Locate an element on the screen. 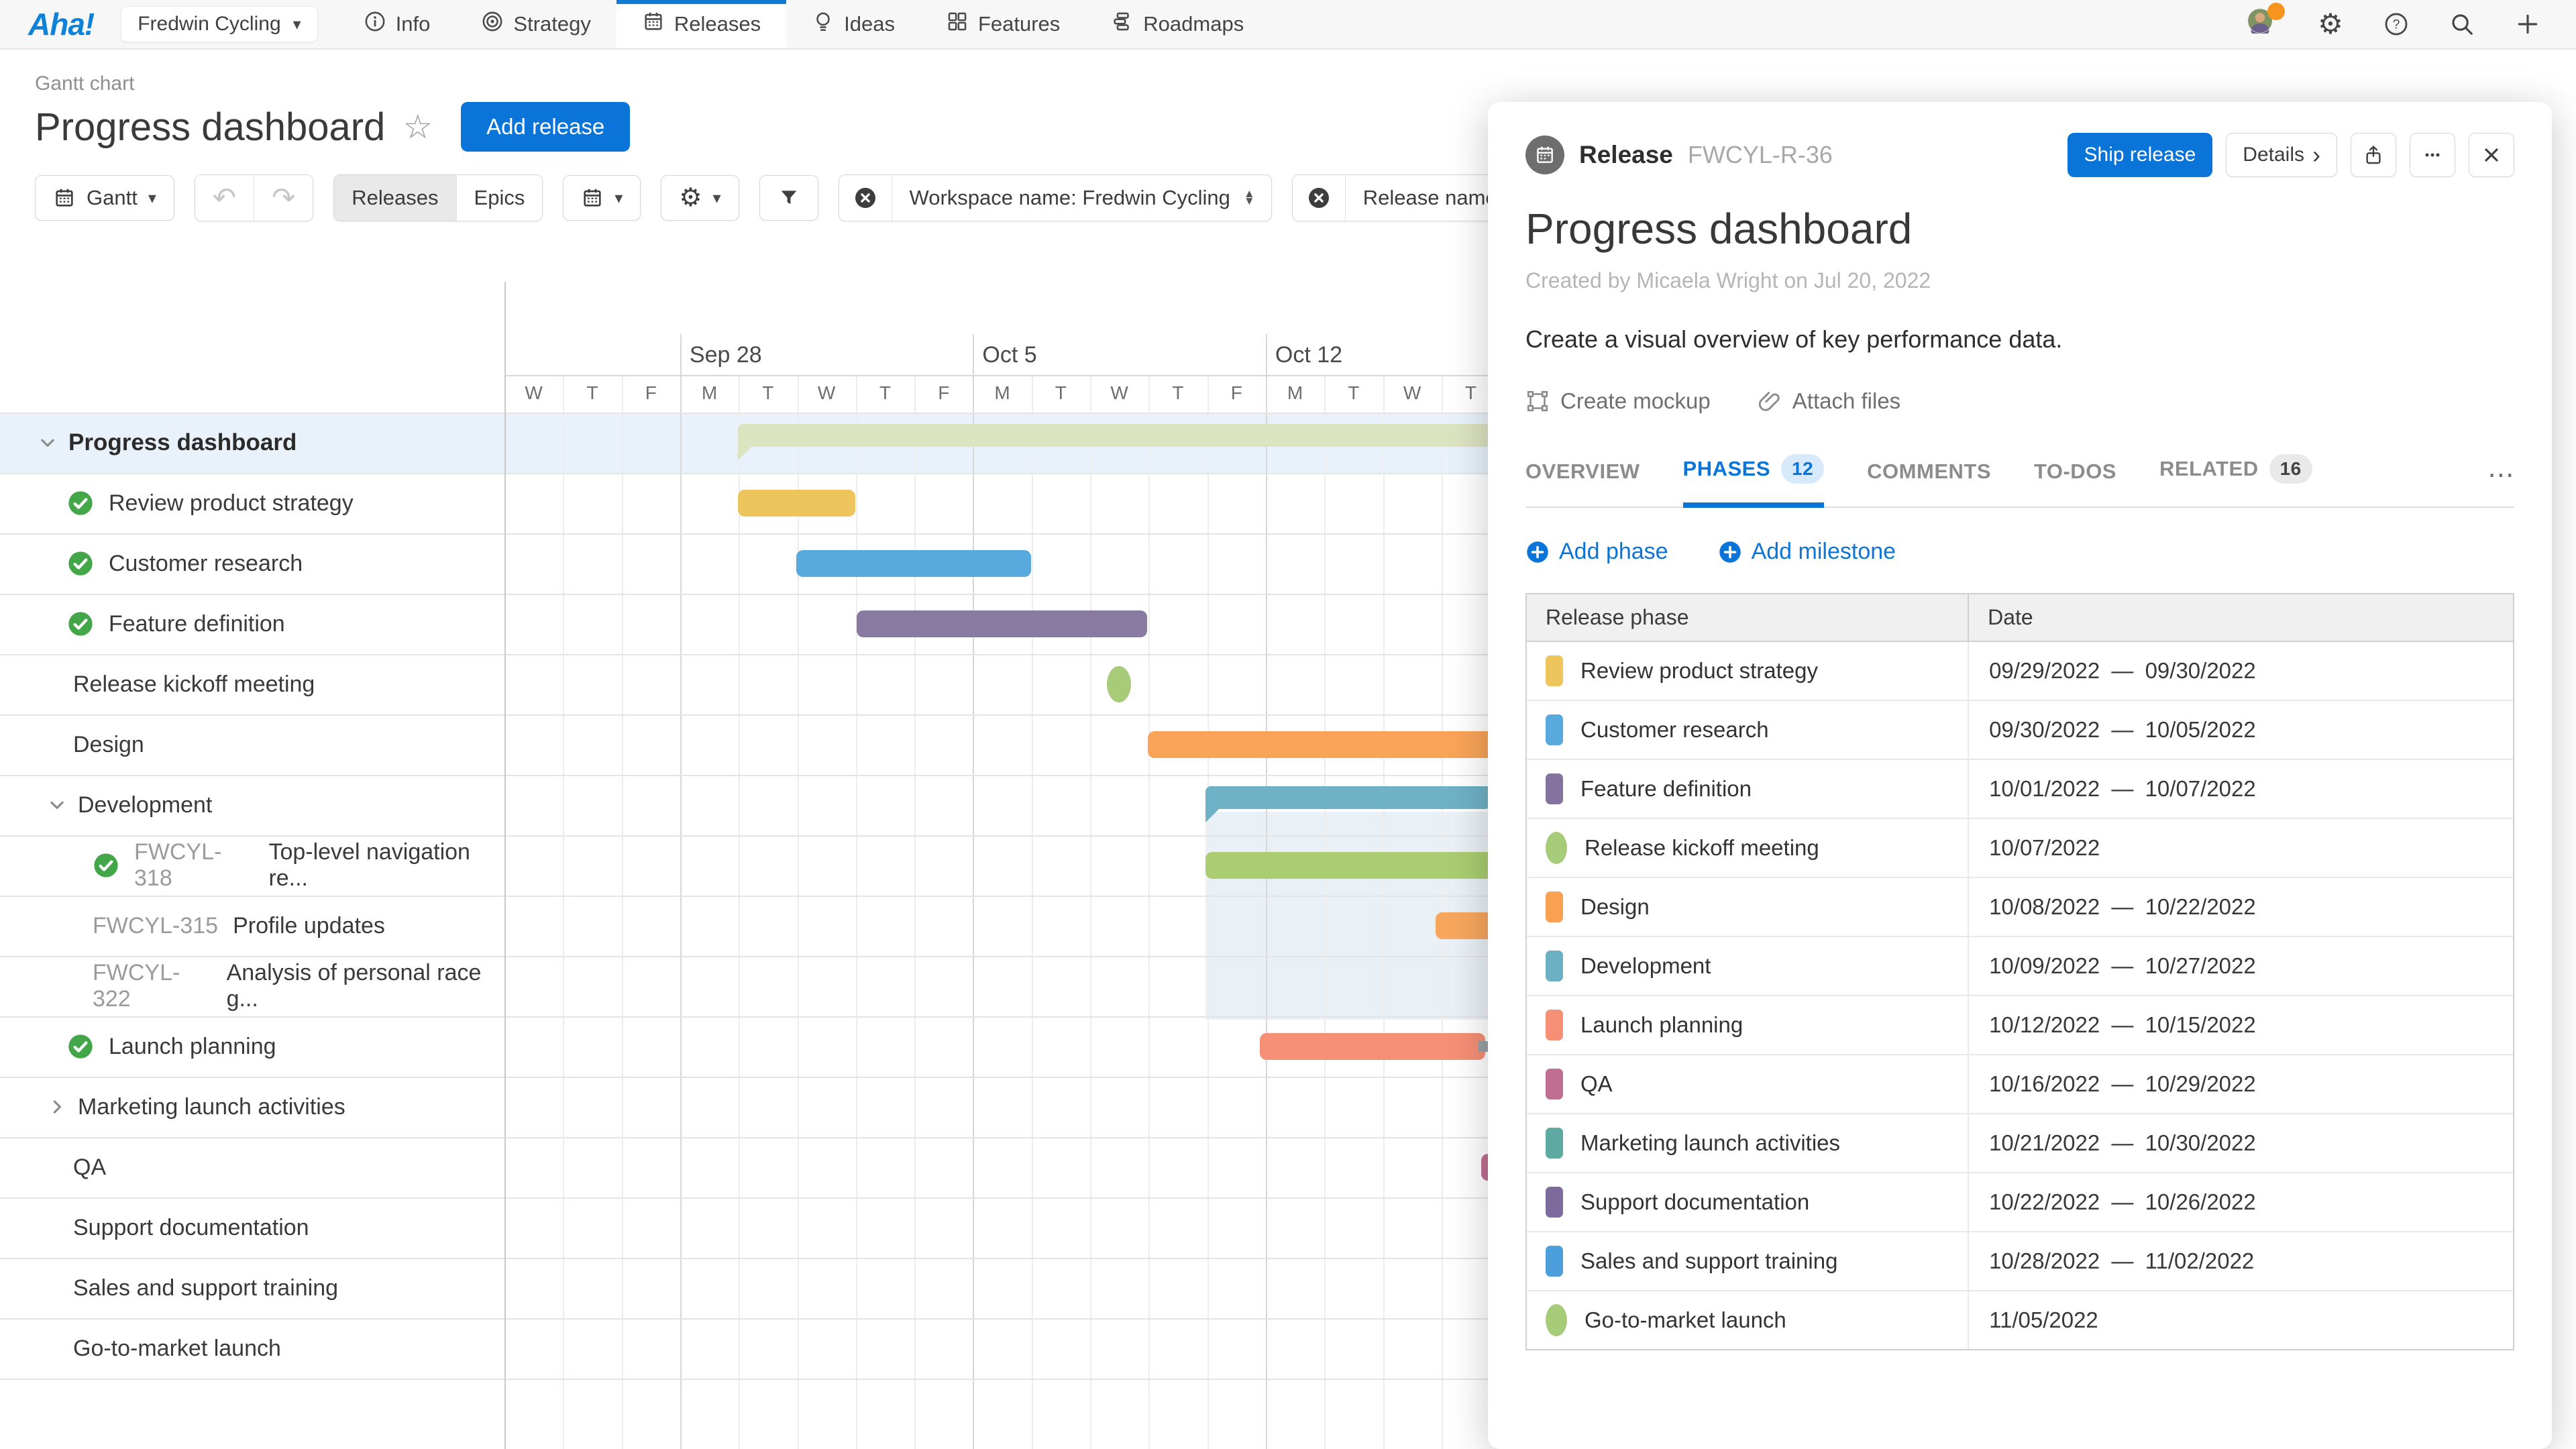 Image resolution: width=2576 pixels, height=1449 pixels. phase-table-row: Customer research 09/30/2022 — 10/05/2022 is located at coordinates (2020, 729).